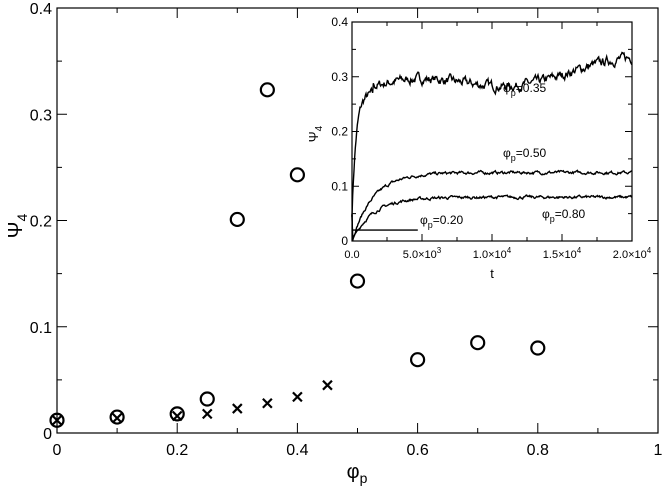 Image resolution: width=664 pixels, height=492 pixels. Describe the element at coordinates (57, 450) in the screenshot. I see `x-tick-label: 0` at that location.